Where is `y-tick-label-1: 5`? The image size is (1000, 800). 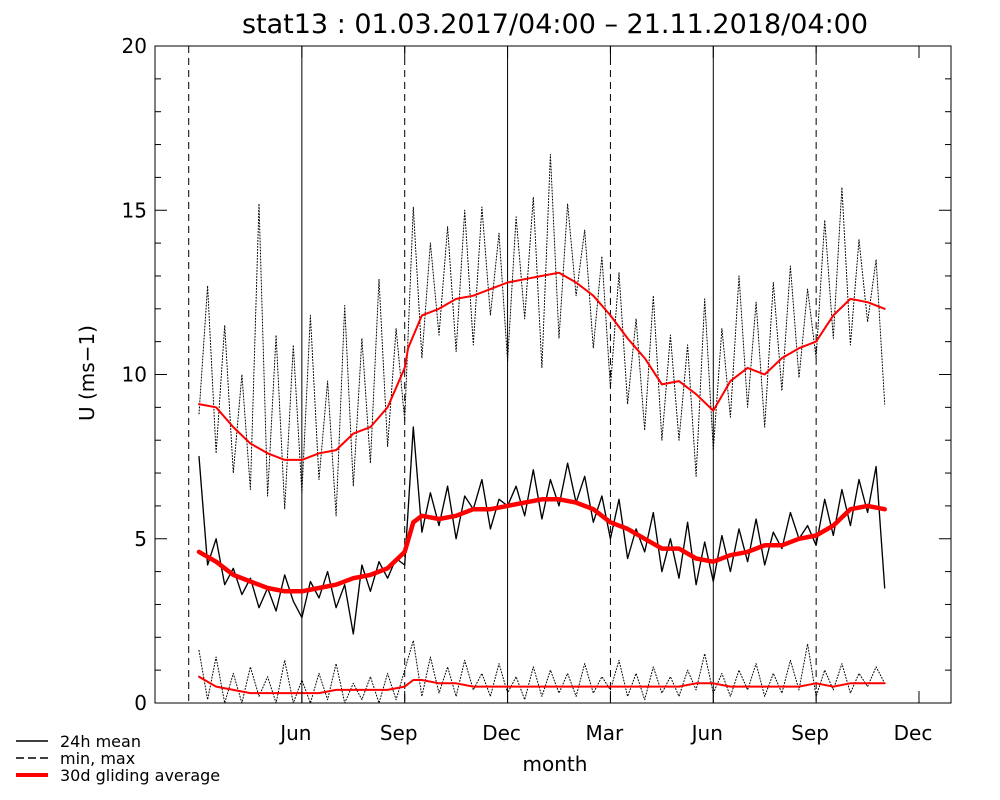 y-tick-label-1: 5 is located at coordinates (140, 539).